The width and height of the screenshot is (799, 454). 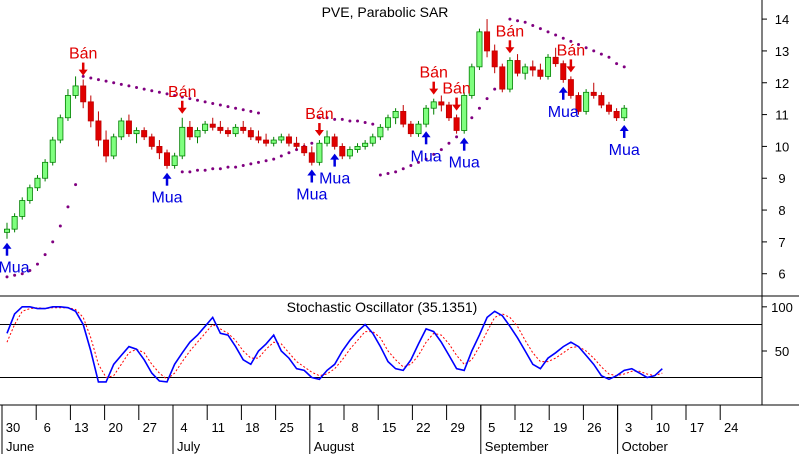 What do you see at coordinates (389, 427) in the screenshot?
I see `day-label: 15` at bounding box center [389, 427].